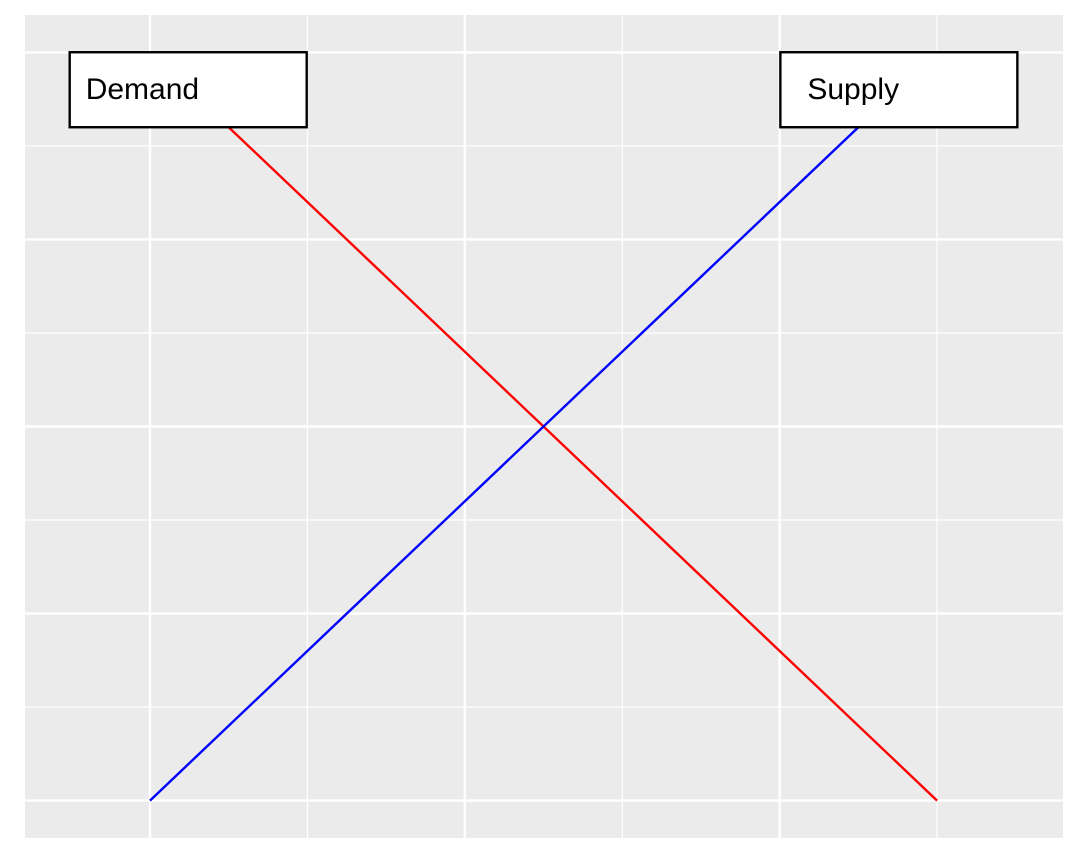 This screenshot has height=864, width=1080. What do you see at coordinates (853, 89) in the screenshot?
I see `series-label: Supply` at bounding box center [853, 89].